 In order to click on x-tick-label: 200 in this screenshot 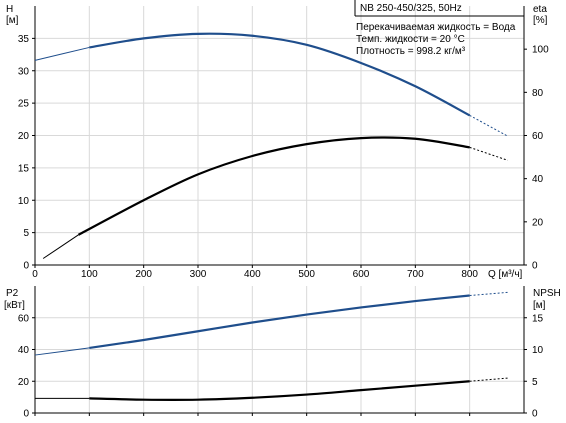, I will do `click(143, 274)`.